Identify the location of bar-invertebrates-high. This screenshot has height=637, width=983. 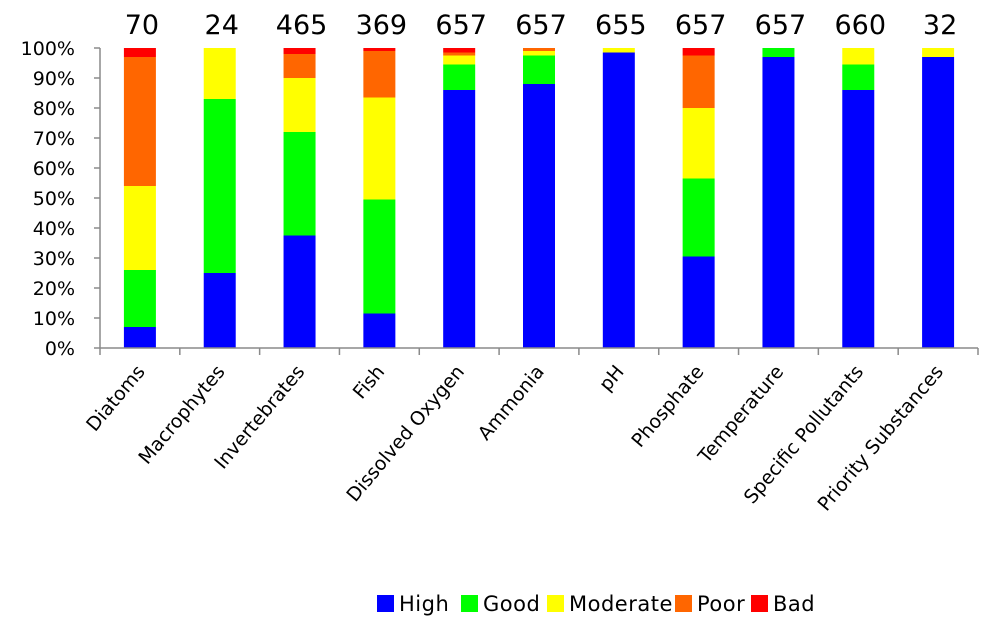
(299, 291).